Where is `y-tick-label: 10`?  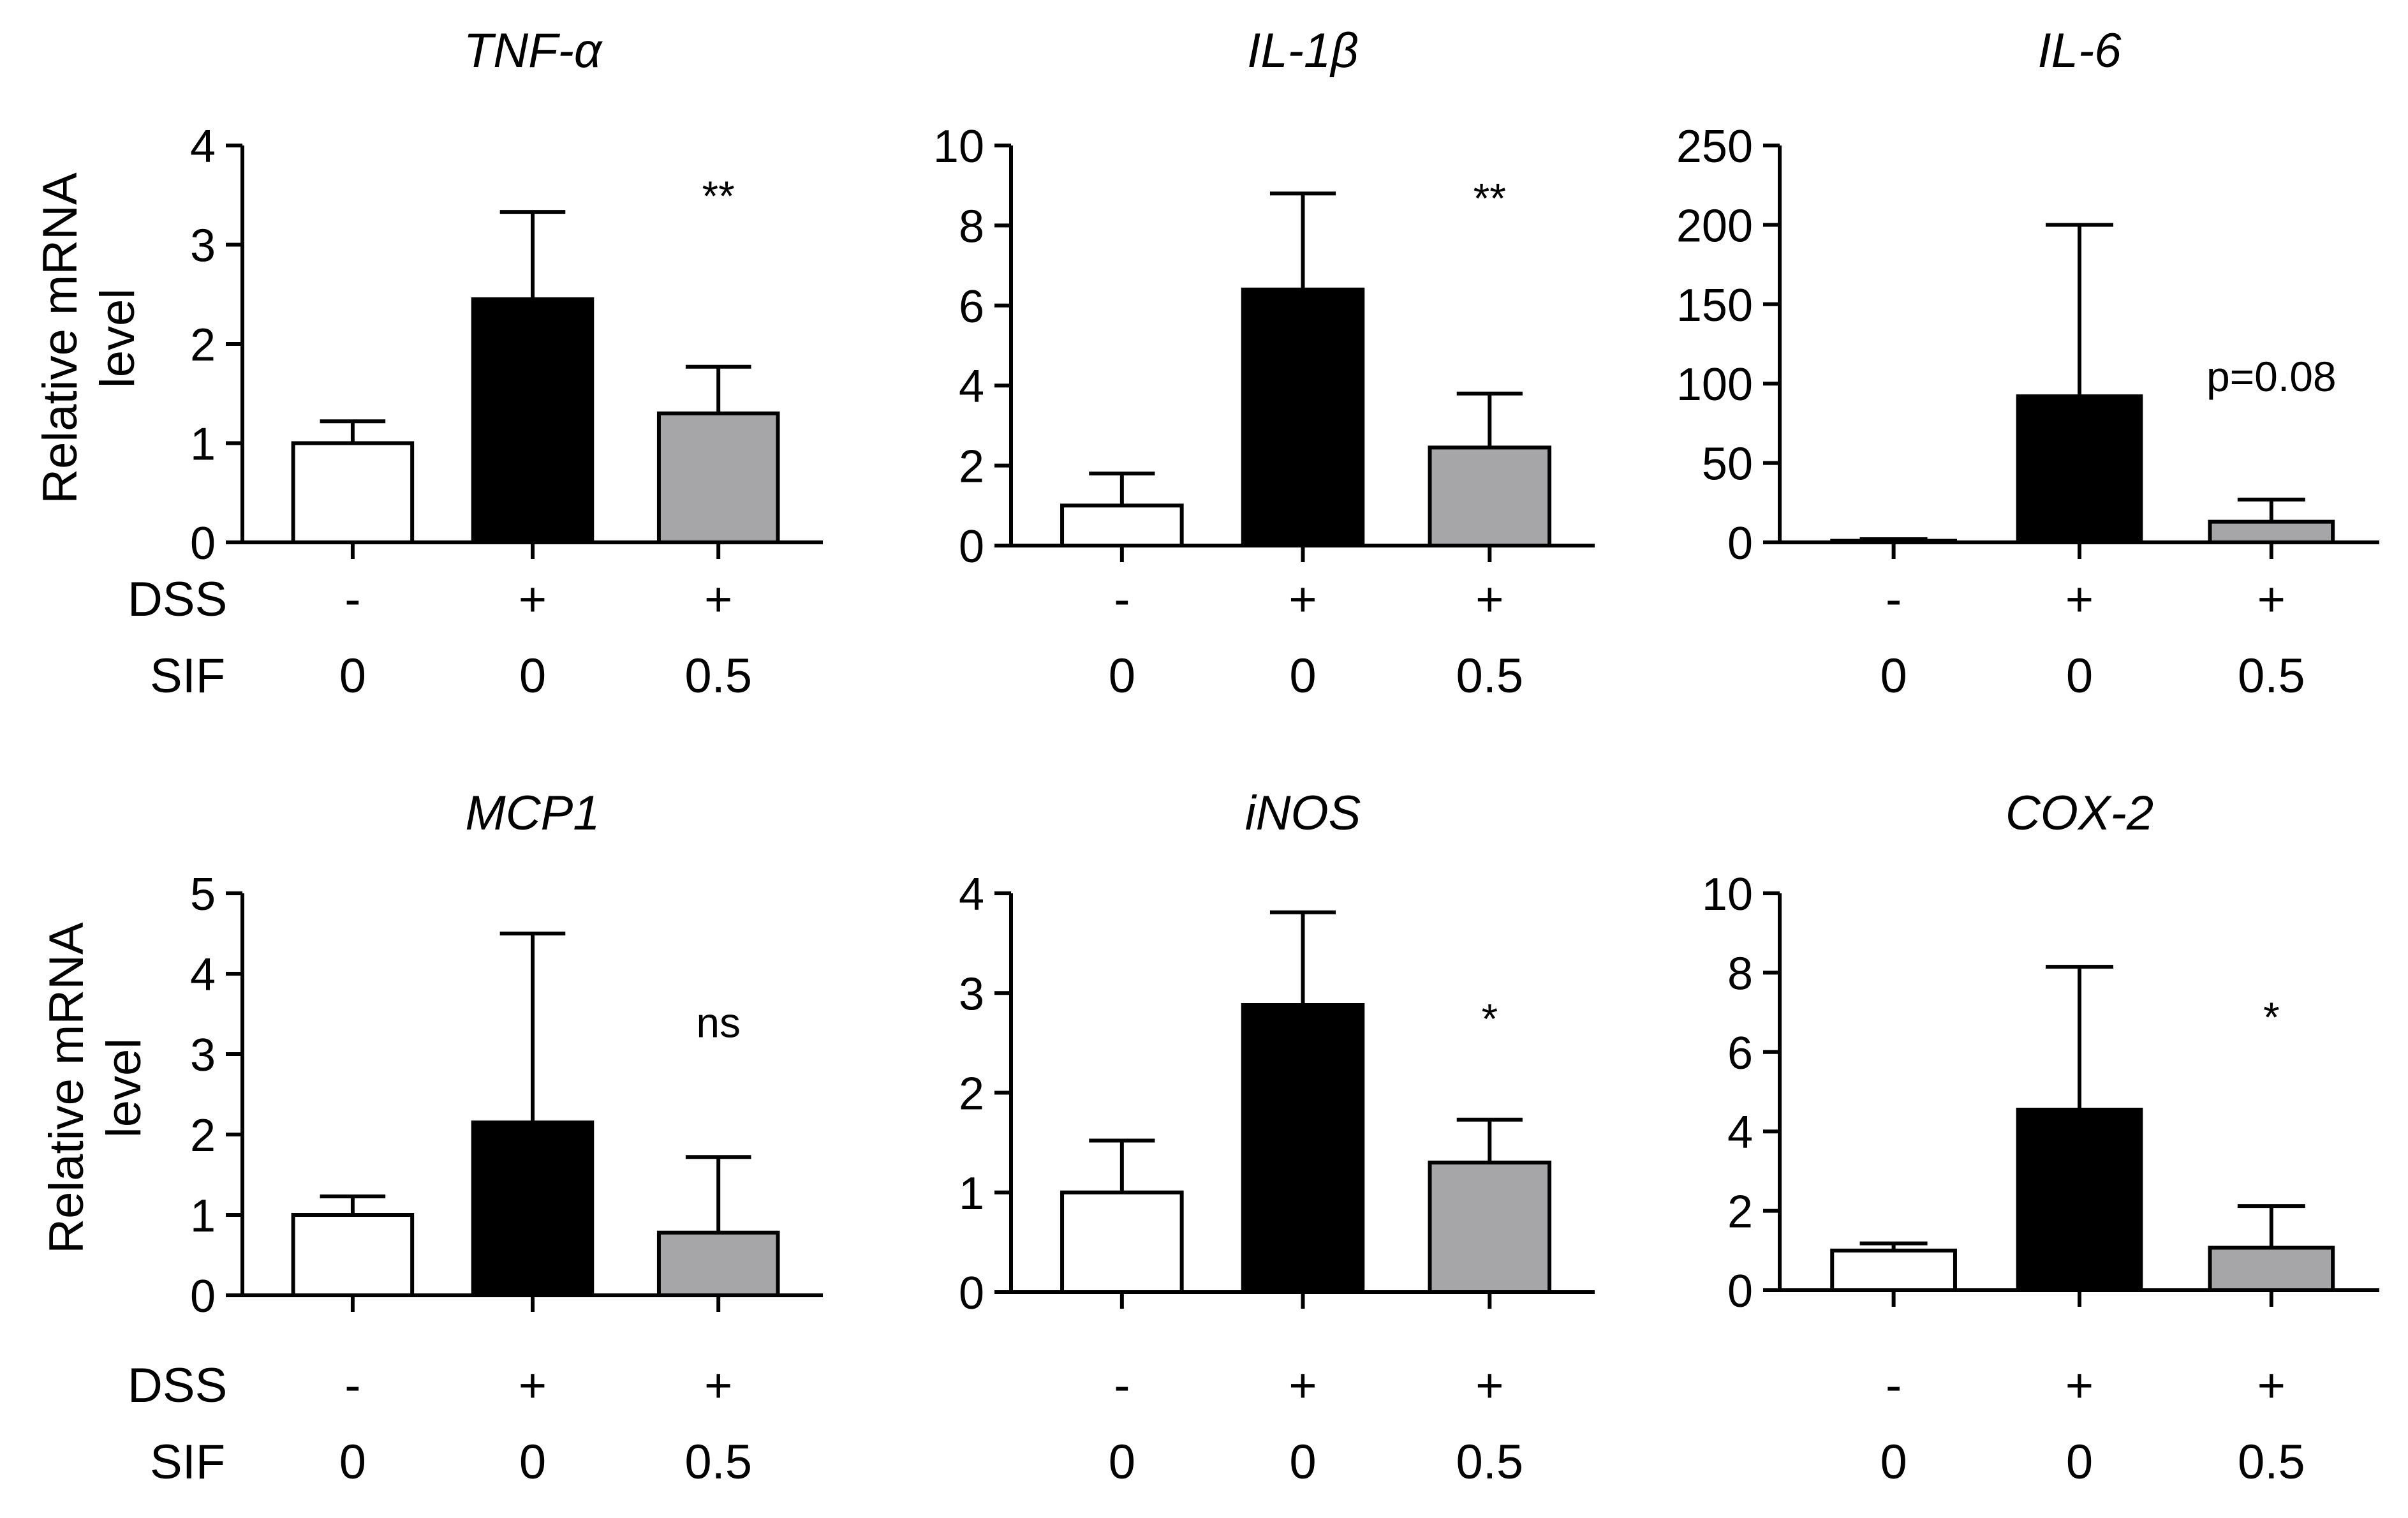
y-tick-label: 10 is located at coordinates (1727, 894).